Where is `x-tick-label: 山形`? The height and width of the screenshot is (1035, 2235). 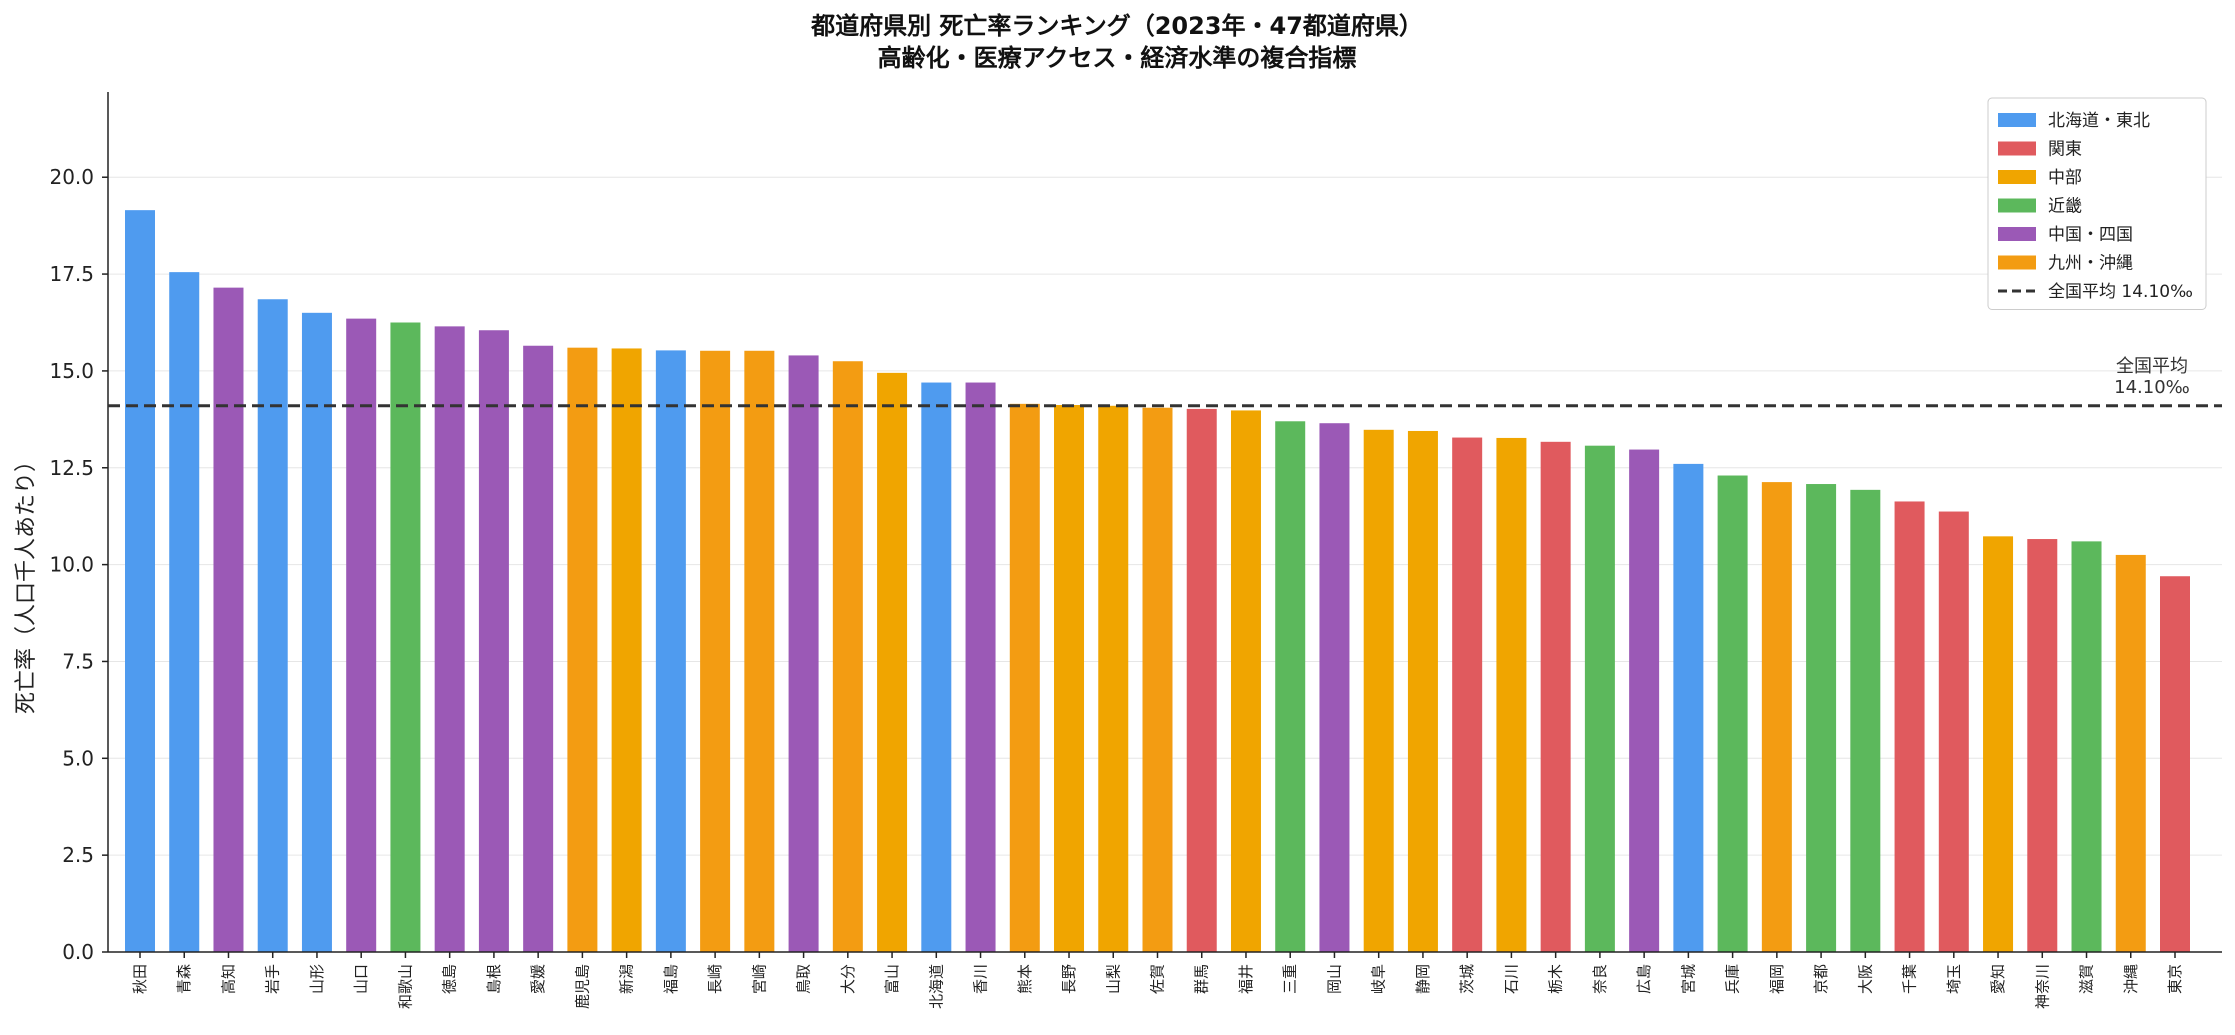
x-tick-label: 山形 is located at coordinates (317, 979).